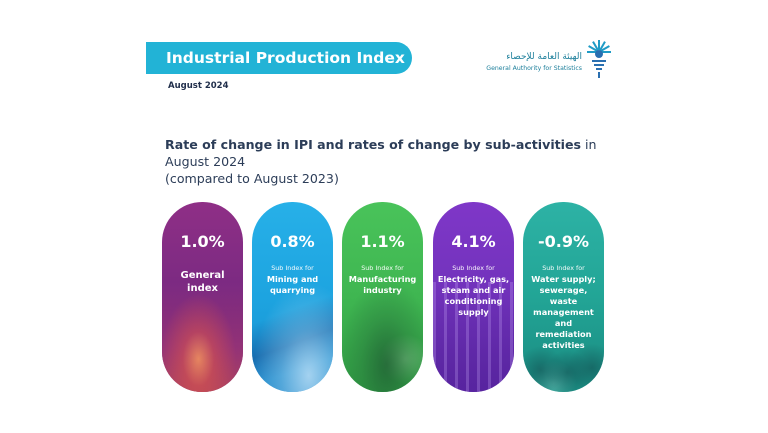 This screenshot has width=768, height=433. What do you see at coordinates (198, 86) in the screenshot?
I see `report-date: August 2024` at bounding box center [198, 86].